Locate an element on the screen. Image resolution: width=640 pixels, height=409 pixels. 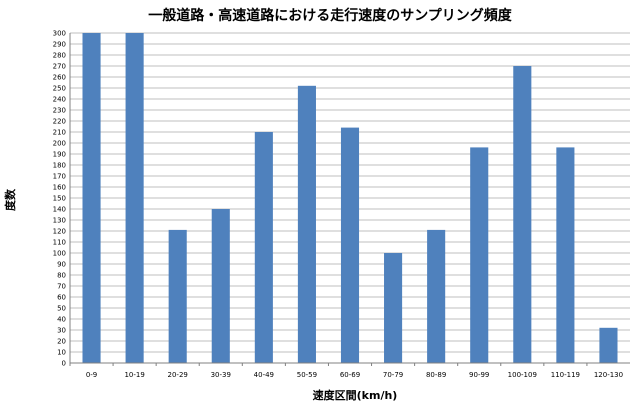
y-tick-label: 230 is located at coordinates (59, 111).